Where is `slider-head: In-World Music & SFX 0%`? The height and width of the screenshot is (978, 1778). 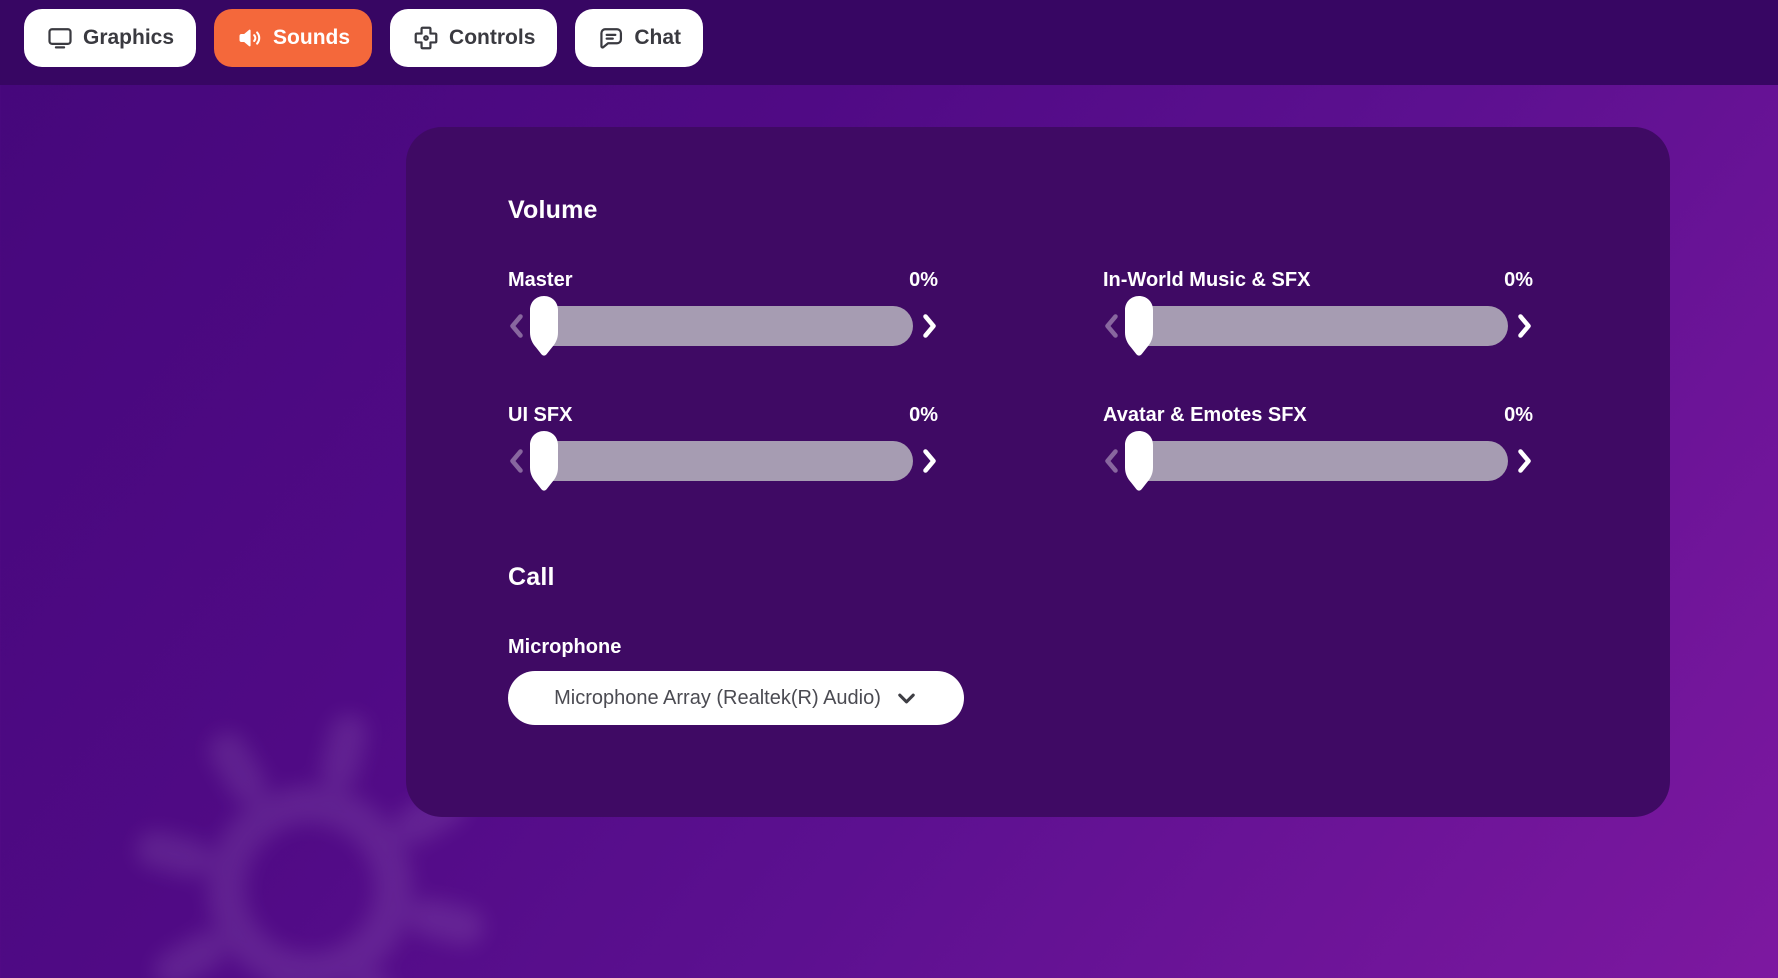 slider-head: In-World Music & SFX 0% is located at coordinates (1318, 280).